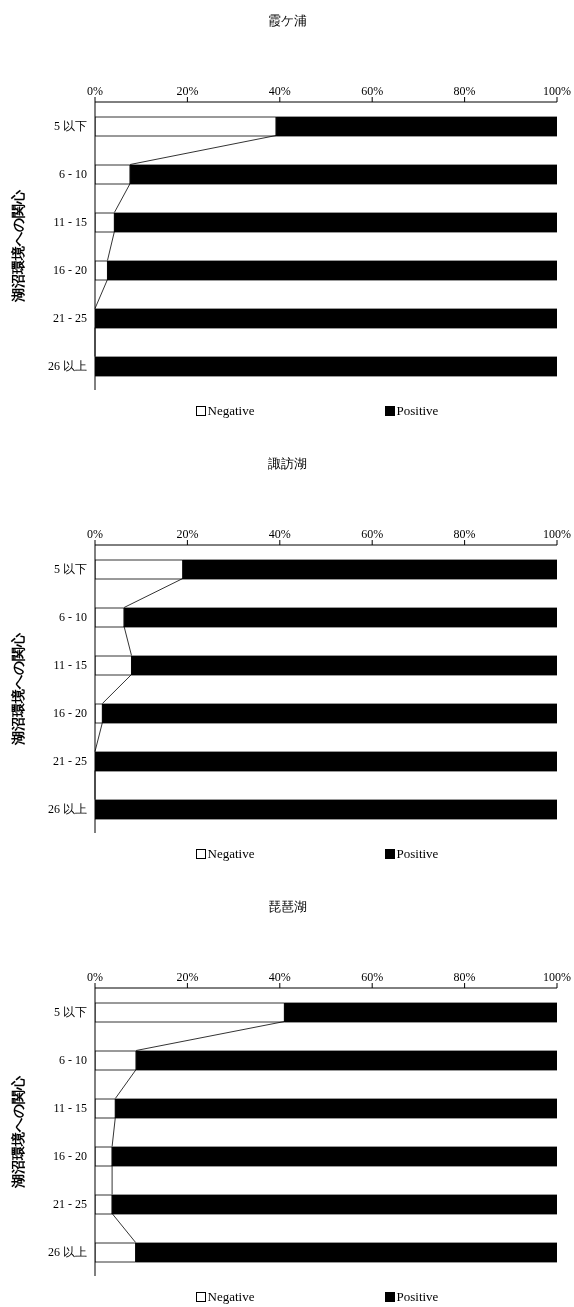 Image resolution: width=574 pixels, height=1307 pixels. I want to click on chart-title: 霞ケ浦, so click(287, 21).